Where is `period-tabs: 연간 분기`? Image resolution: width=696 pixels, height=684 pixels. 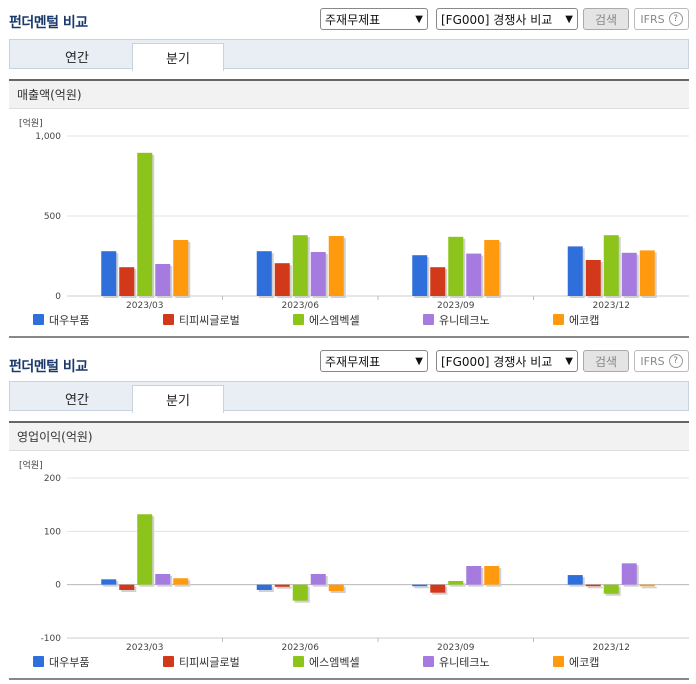 period-tabs: 연간 분기 is located at coordinates (349, 397).